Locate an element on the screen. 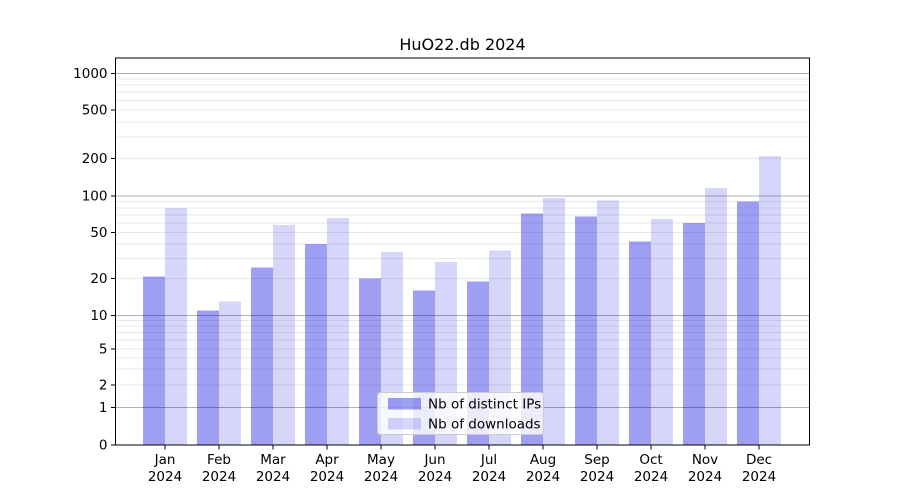 This screenshot has width=900, height=500. x-tick-year-Oct: 2024 is located at coordinates (651, 477).